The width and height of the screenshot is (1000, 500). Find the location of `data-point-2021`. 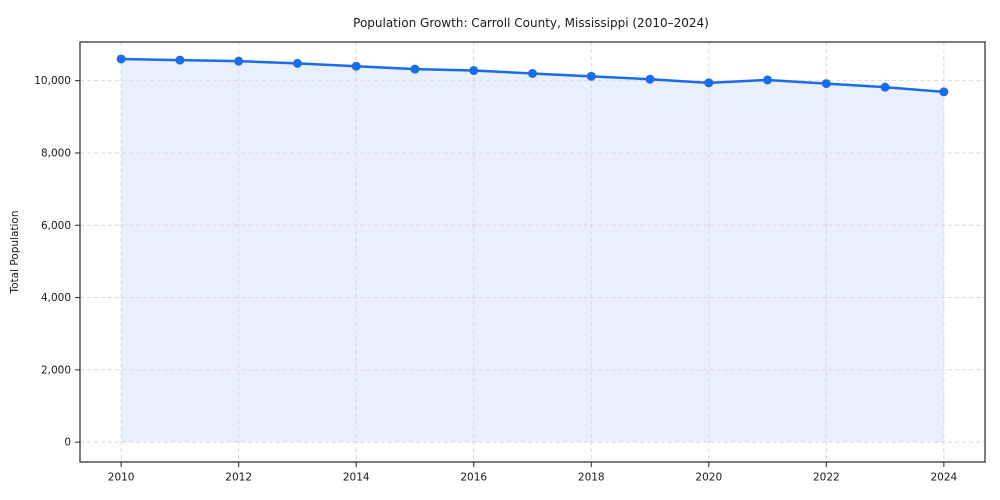

data-point-2021 is located at coordinates (768, 80).